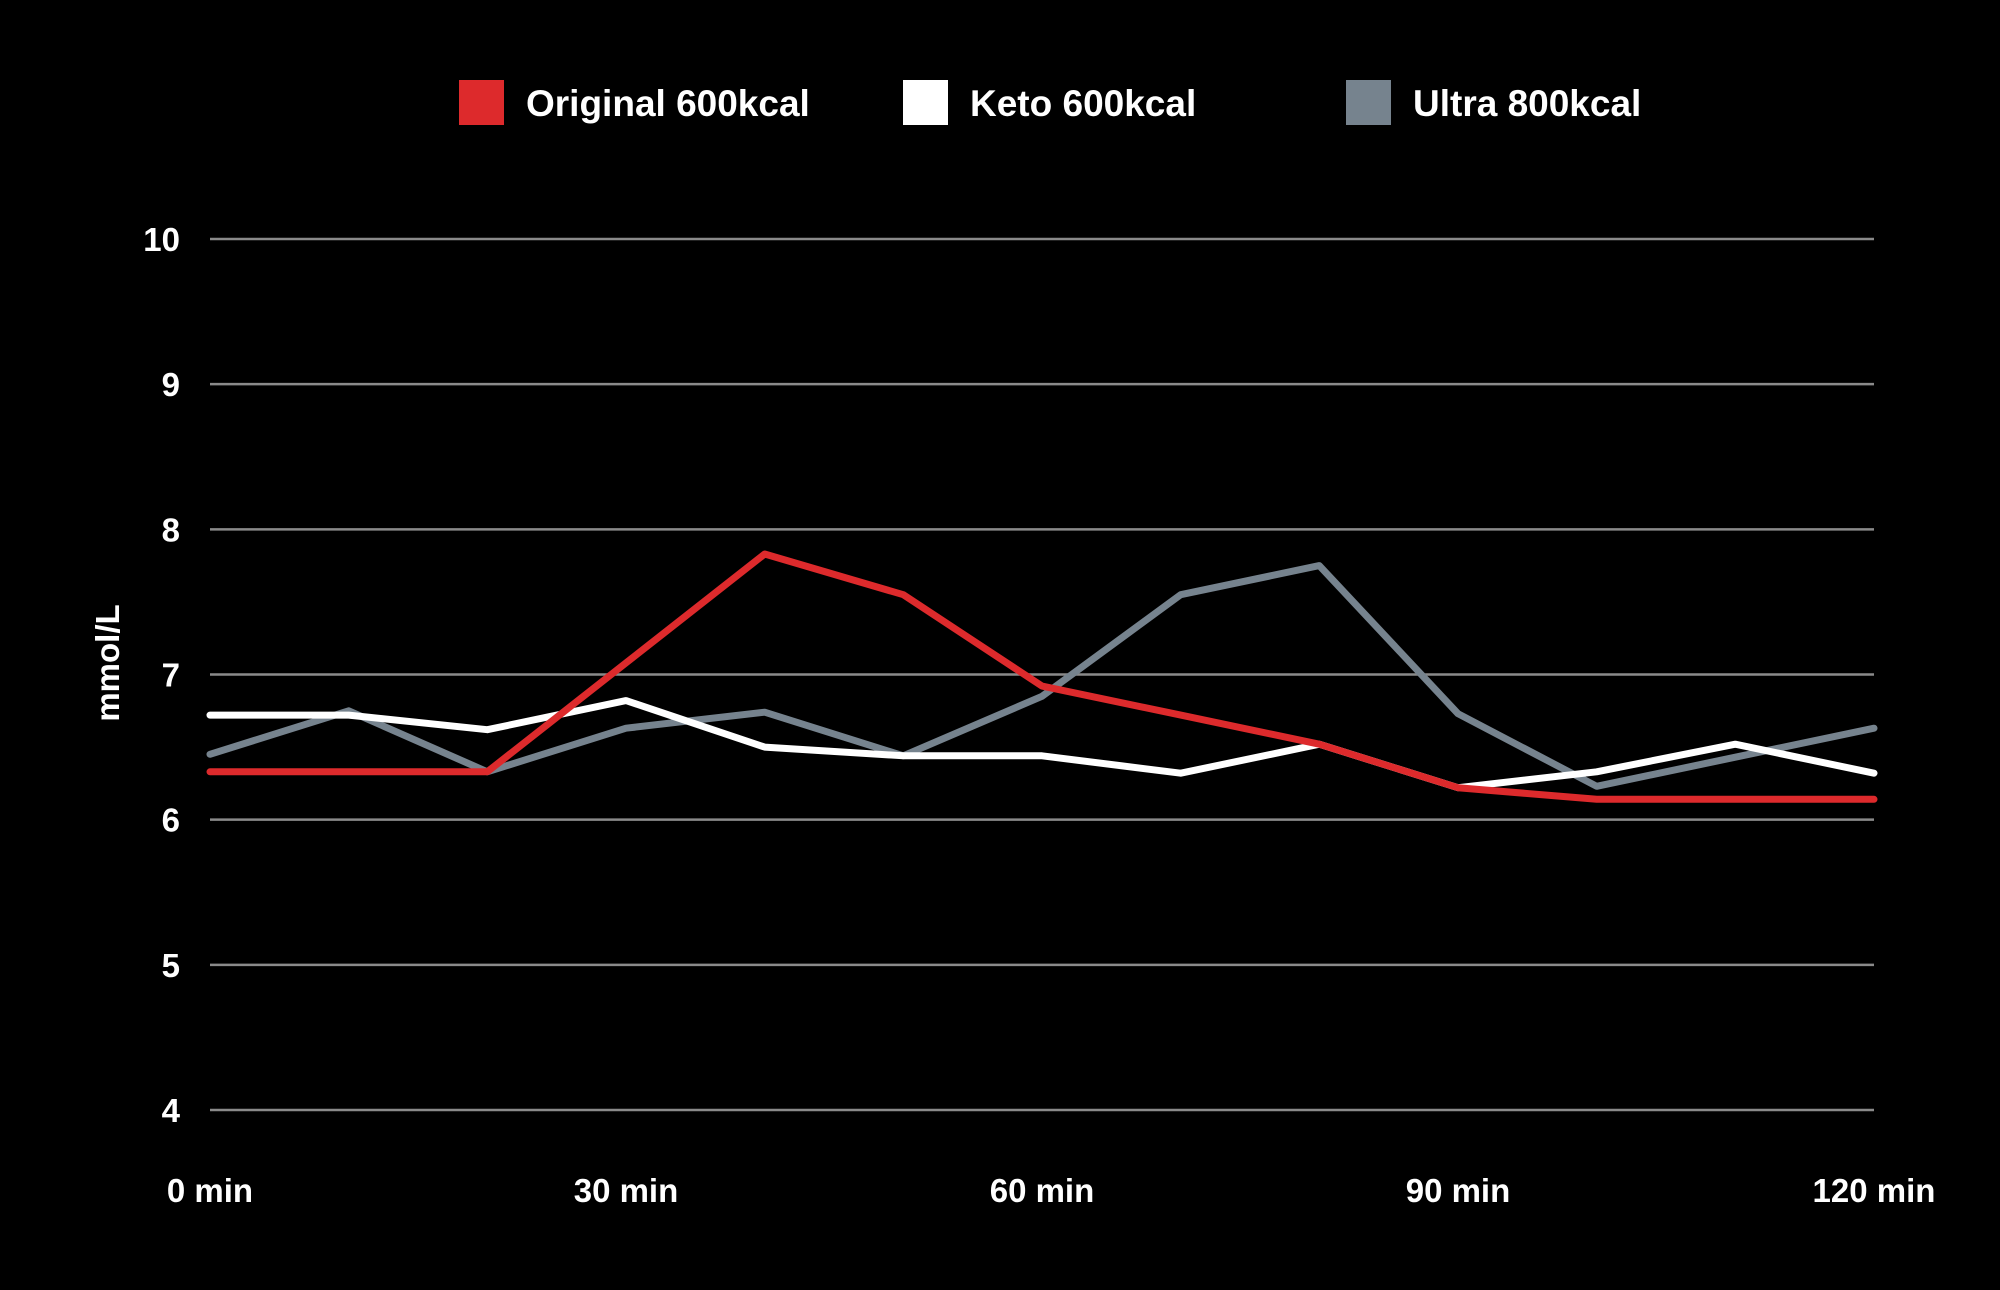 The image size is (2000, 1290). What do you see at coordinates (171, 529) in the screenshot?
I see `y-tick-label: 8` at bounding box center [171, 529].